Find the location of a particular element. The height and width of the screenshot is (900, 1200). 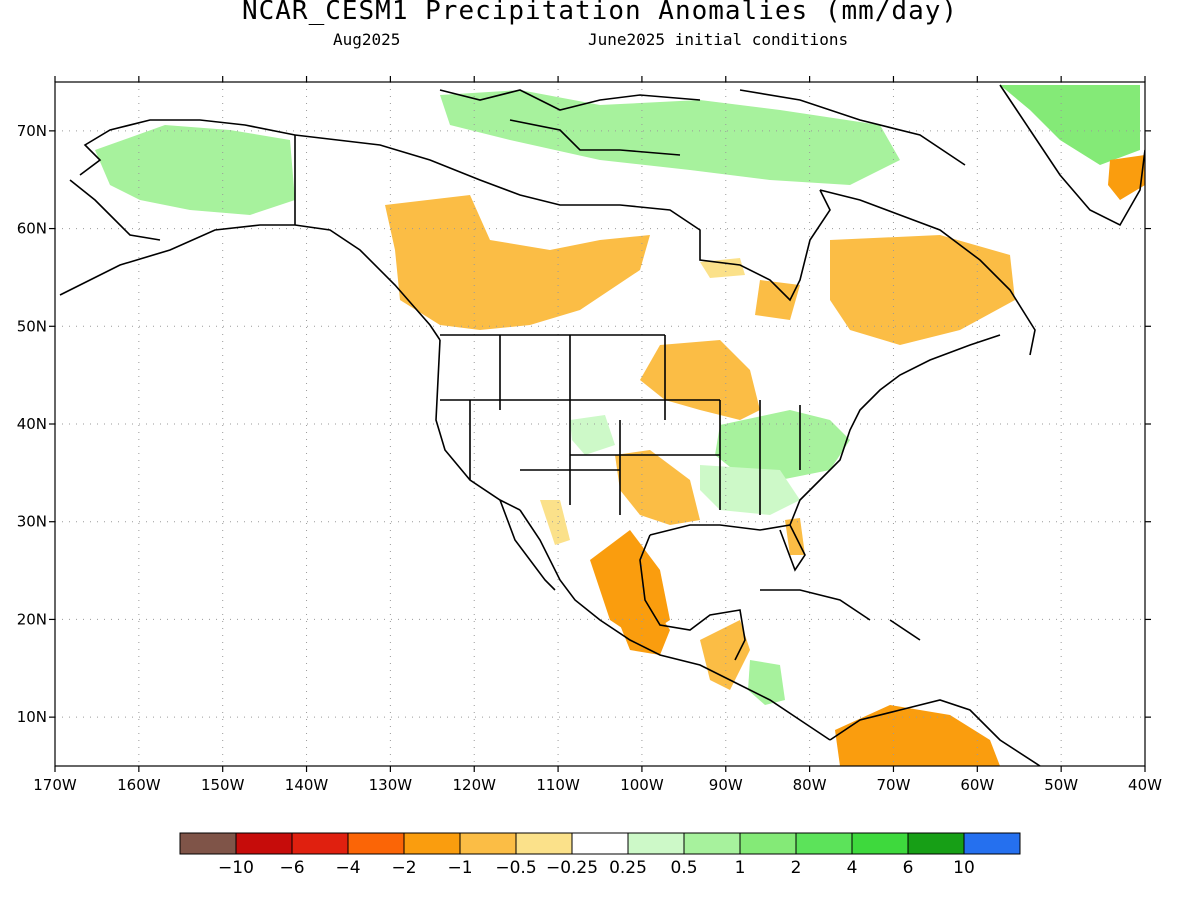

colorbar-label: −10 is located at coordinates (236, 868).